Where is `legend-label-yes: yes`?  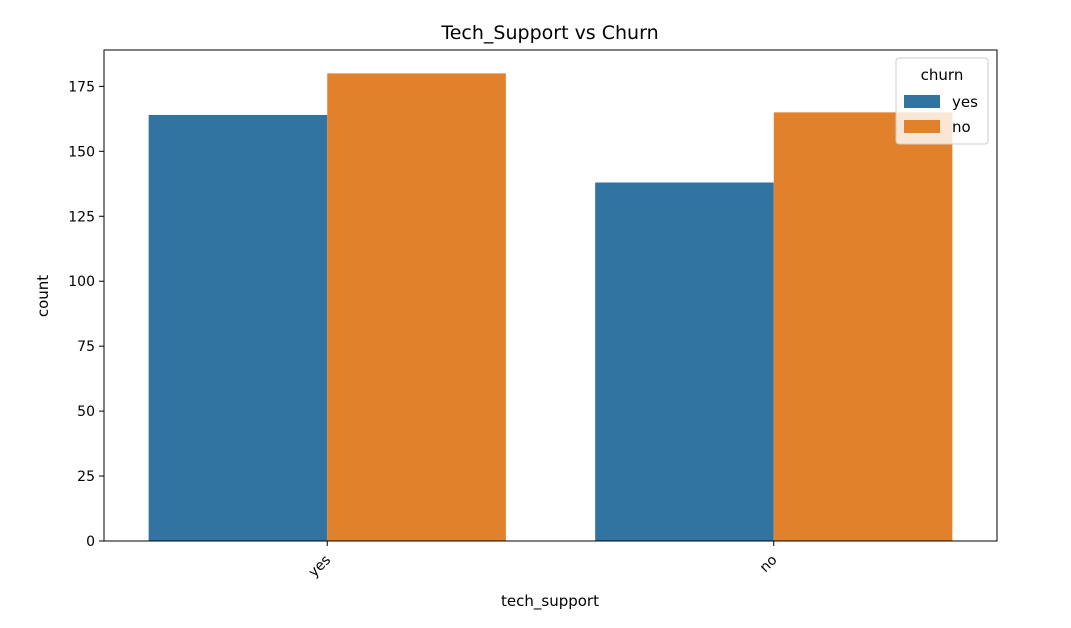 legend-label-yes: yes is located at coordinates (965, 102).